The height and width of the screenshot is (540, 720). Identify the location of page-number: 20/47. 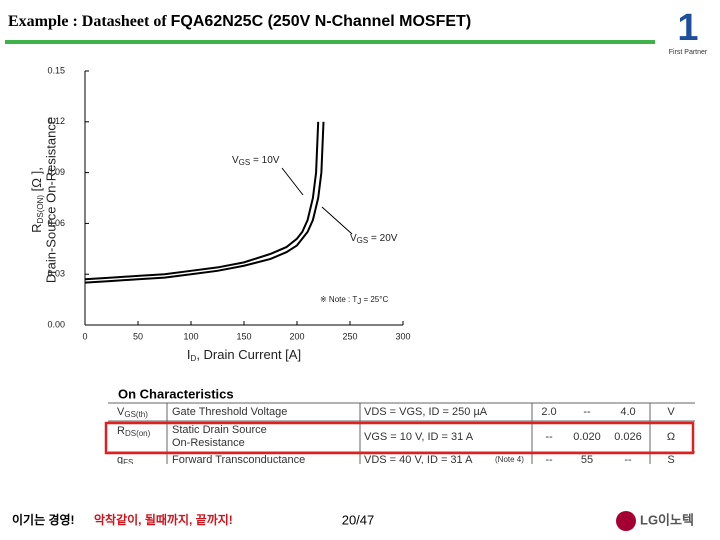
(358, 519).